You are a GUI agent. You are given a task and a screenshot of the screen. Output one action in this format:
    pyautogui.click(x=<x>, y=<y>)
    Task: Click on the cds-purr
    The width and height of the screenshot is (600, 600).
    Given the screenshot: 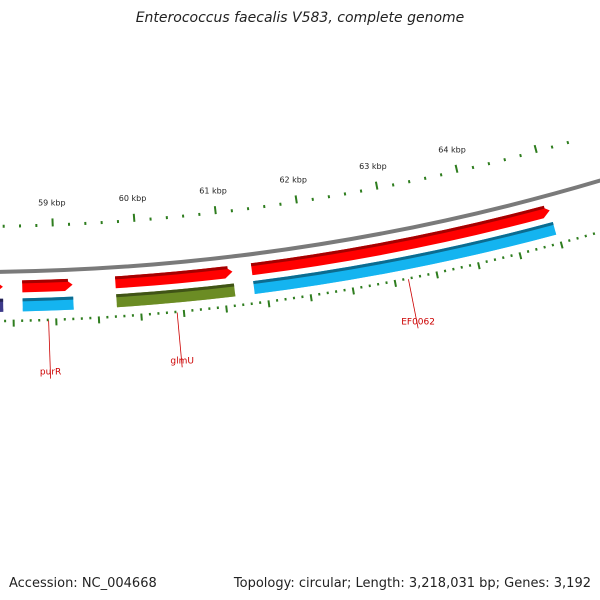 What is the action you would take?
    pyautogui.click(x=47, y=285)
    